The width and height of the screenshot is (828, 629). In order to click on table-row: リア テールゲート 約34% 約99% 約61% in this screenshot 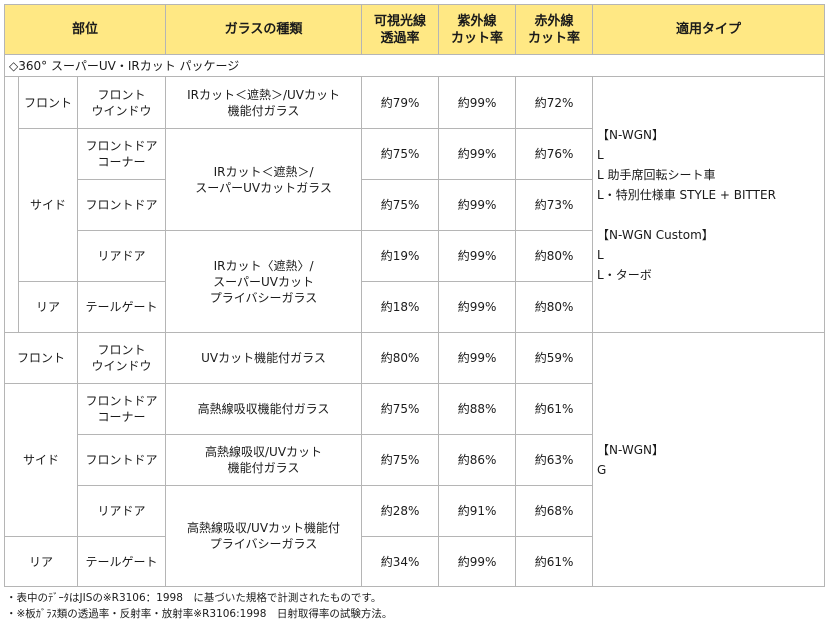, I will do `click(414, 561)`.